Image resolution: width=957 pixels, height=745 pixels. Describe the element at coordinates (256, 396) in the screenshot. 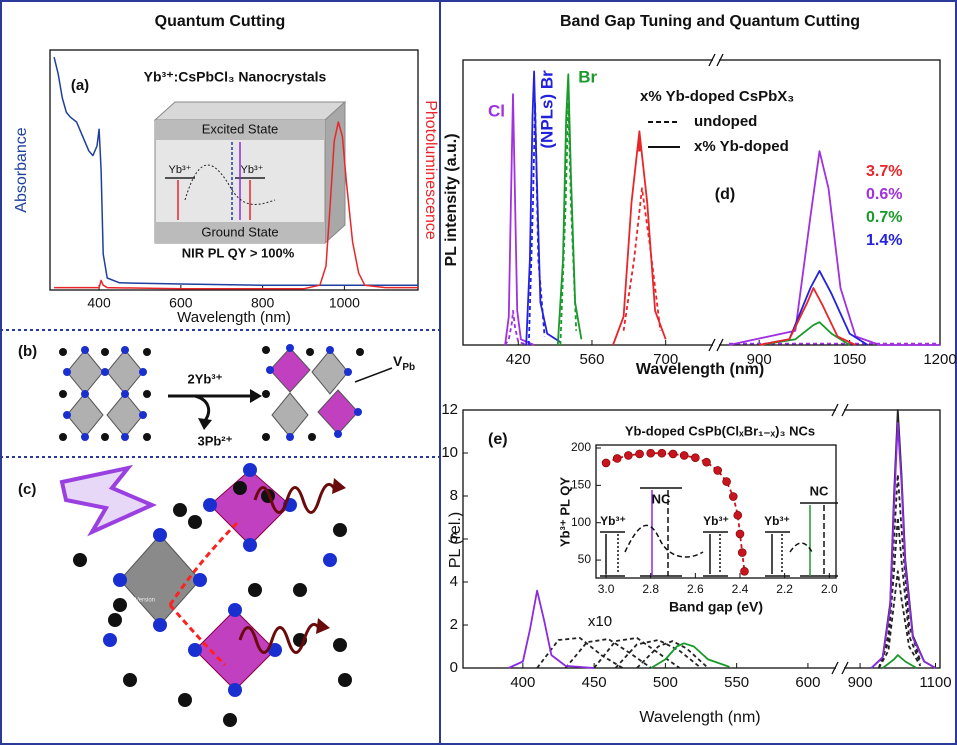

I see `reaction-arrow` at that location.